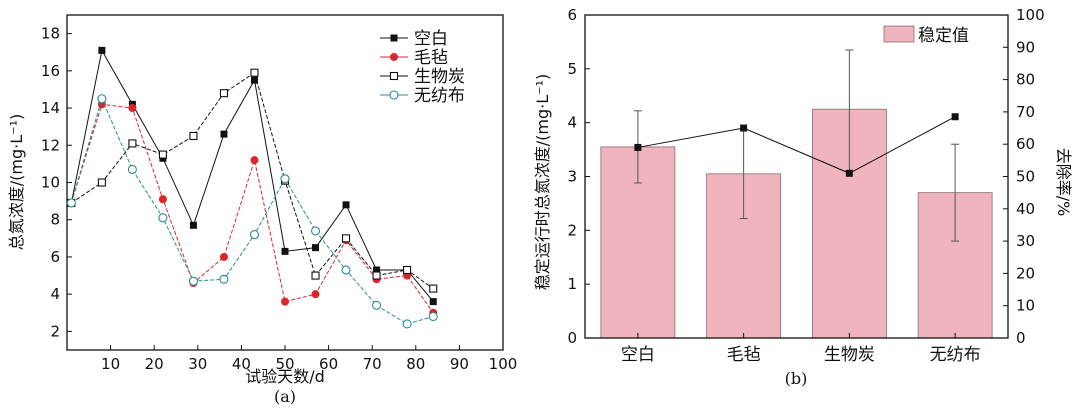  What do you see at coordinates (943, 36) in the screenshot?
I see `legend-label-bar: 稳定值` at bounding box center [943, 36].